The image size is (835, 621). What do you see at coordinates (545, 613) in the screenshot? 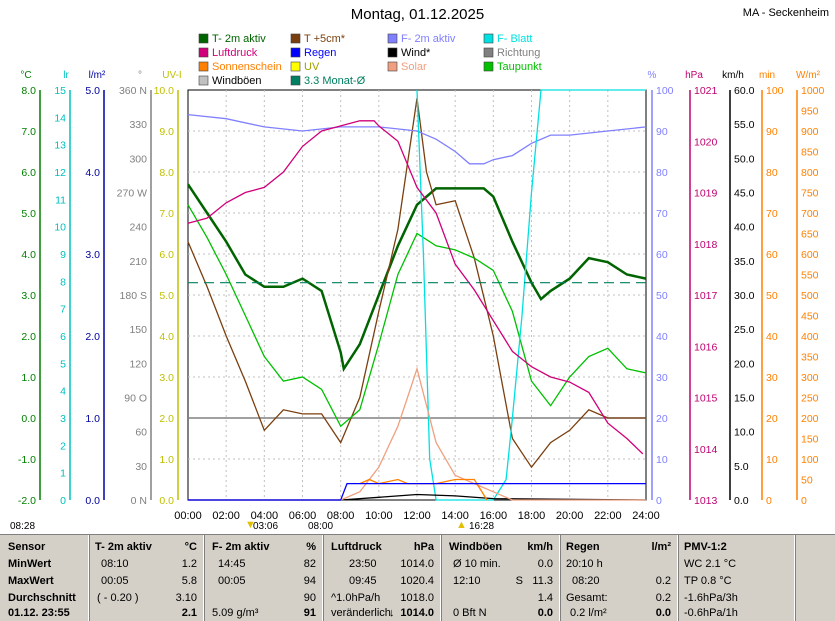
I see `gusts-current: 0.0` at bounding box center [545, 613].